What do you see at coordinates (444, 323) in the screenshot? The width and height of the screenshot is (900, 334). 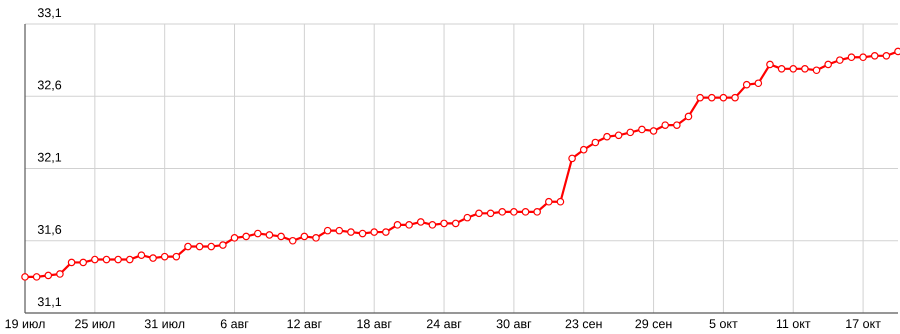 I see `x-tick-label: 24 авг` at bounding box center [444, 323].